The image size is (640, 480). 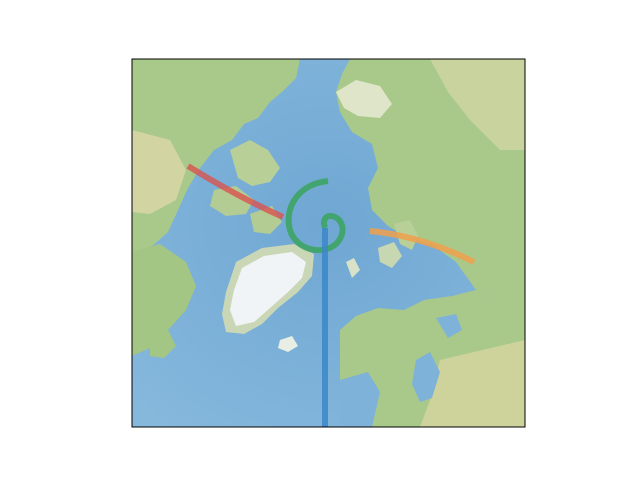 What do you see at coordinates (255, 163) in the screenshot?
I see `land-archipelago` at bounding box center [255, 163].